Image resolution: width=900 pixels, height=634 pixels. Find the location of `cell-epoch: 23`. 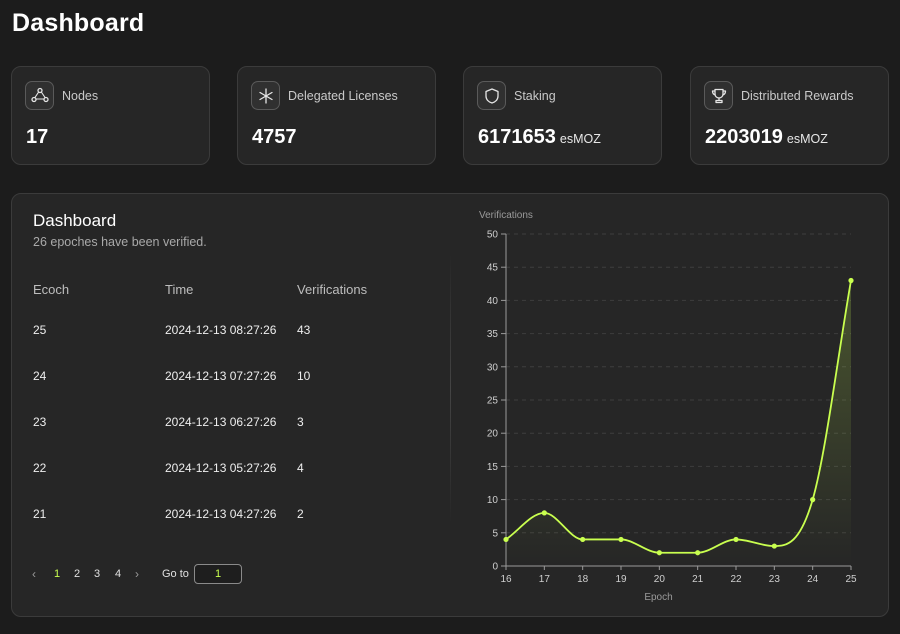

cell-epoch: 23 is located at coordinates (40, 422).